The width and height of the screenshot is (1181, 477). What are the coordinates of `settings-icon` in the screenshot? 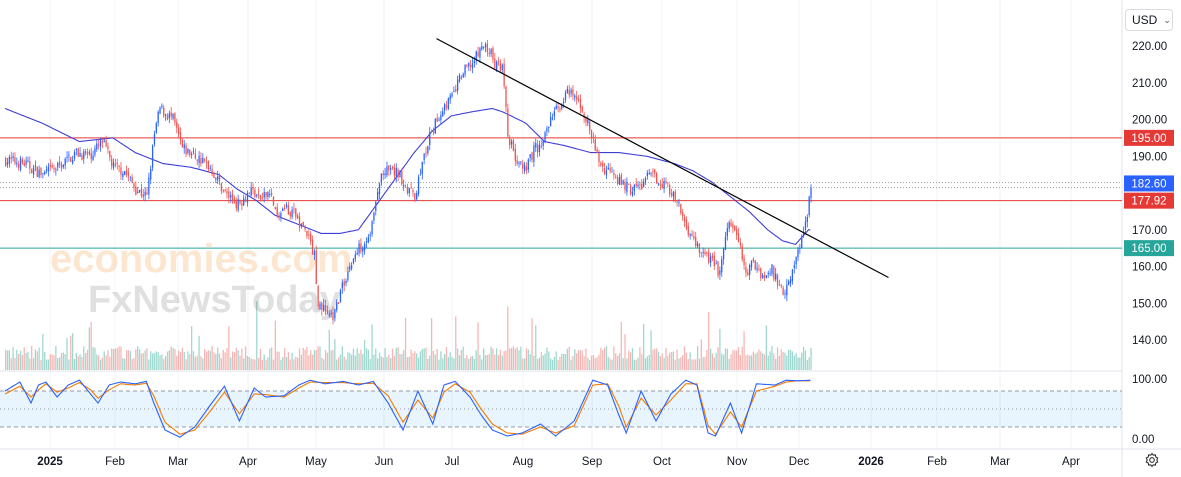 It's located at (1152, 460).